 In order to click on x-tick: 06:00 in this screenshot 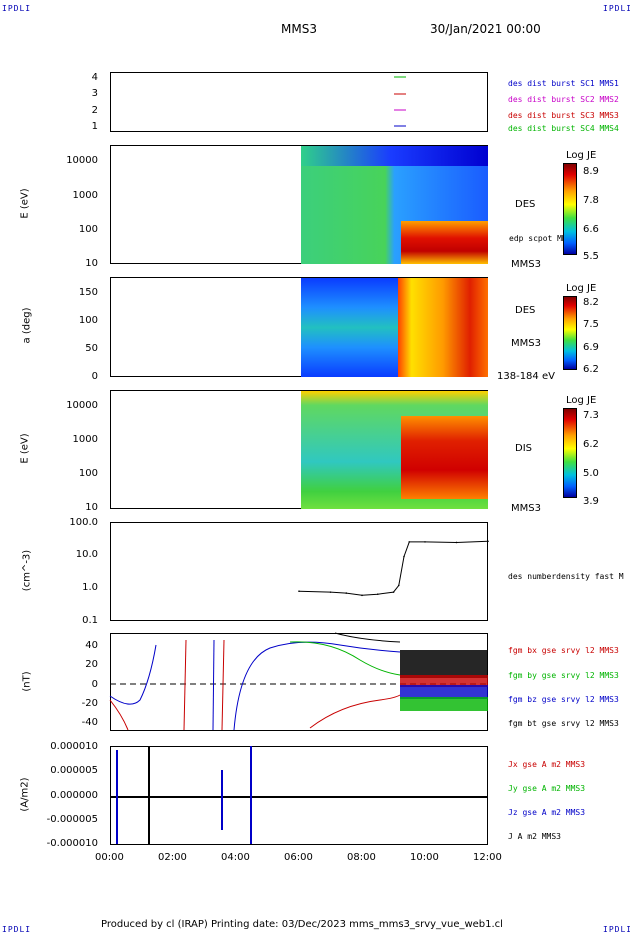, I will do `click(298, 857)`.